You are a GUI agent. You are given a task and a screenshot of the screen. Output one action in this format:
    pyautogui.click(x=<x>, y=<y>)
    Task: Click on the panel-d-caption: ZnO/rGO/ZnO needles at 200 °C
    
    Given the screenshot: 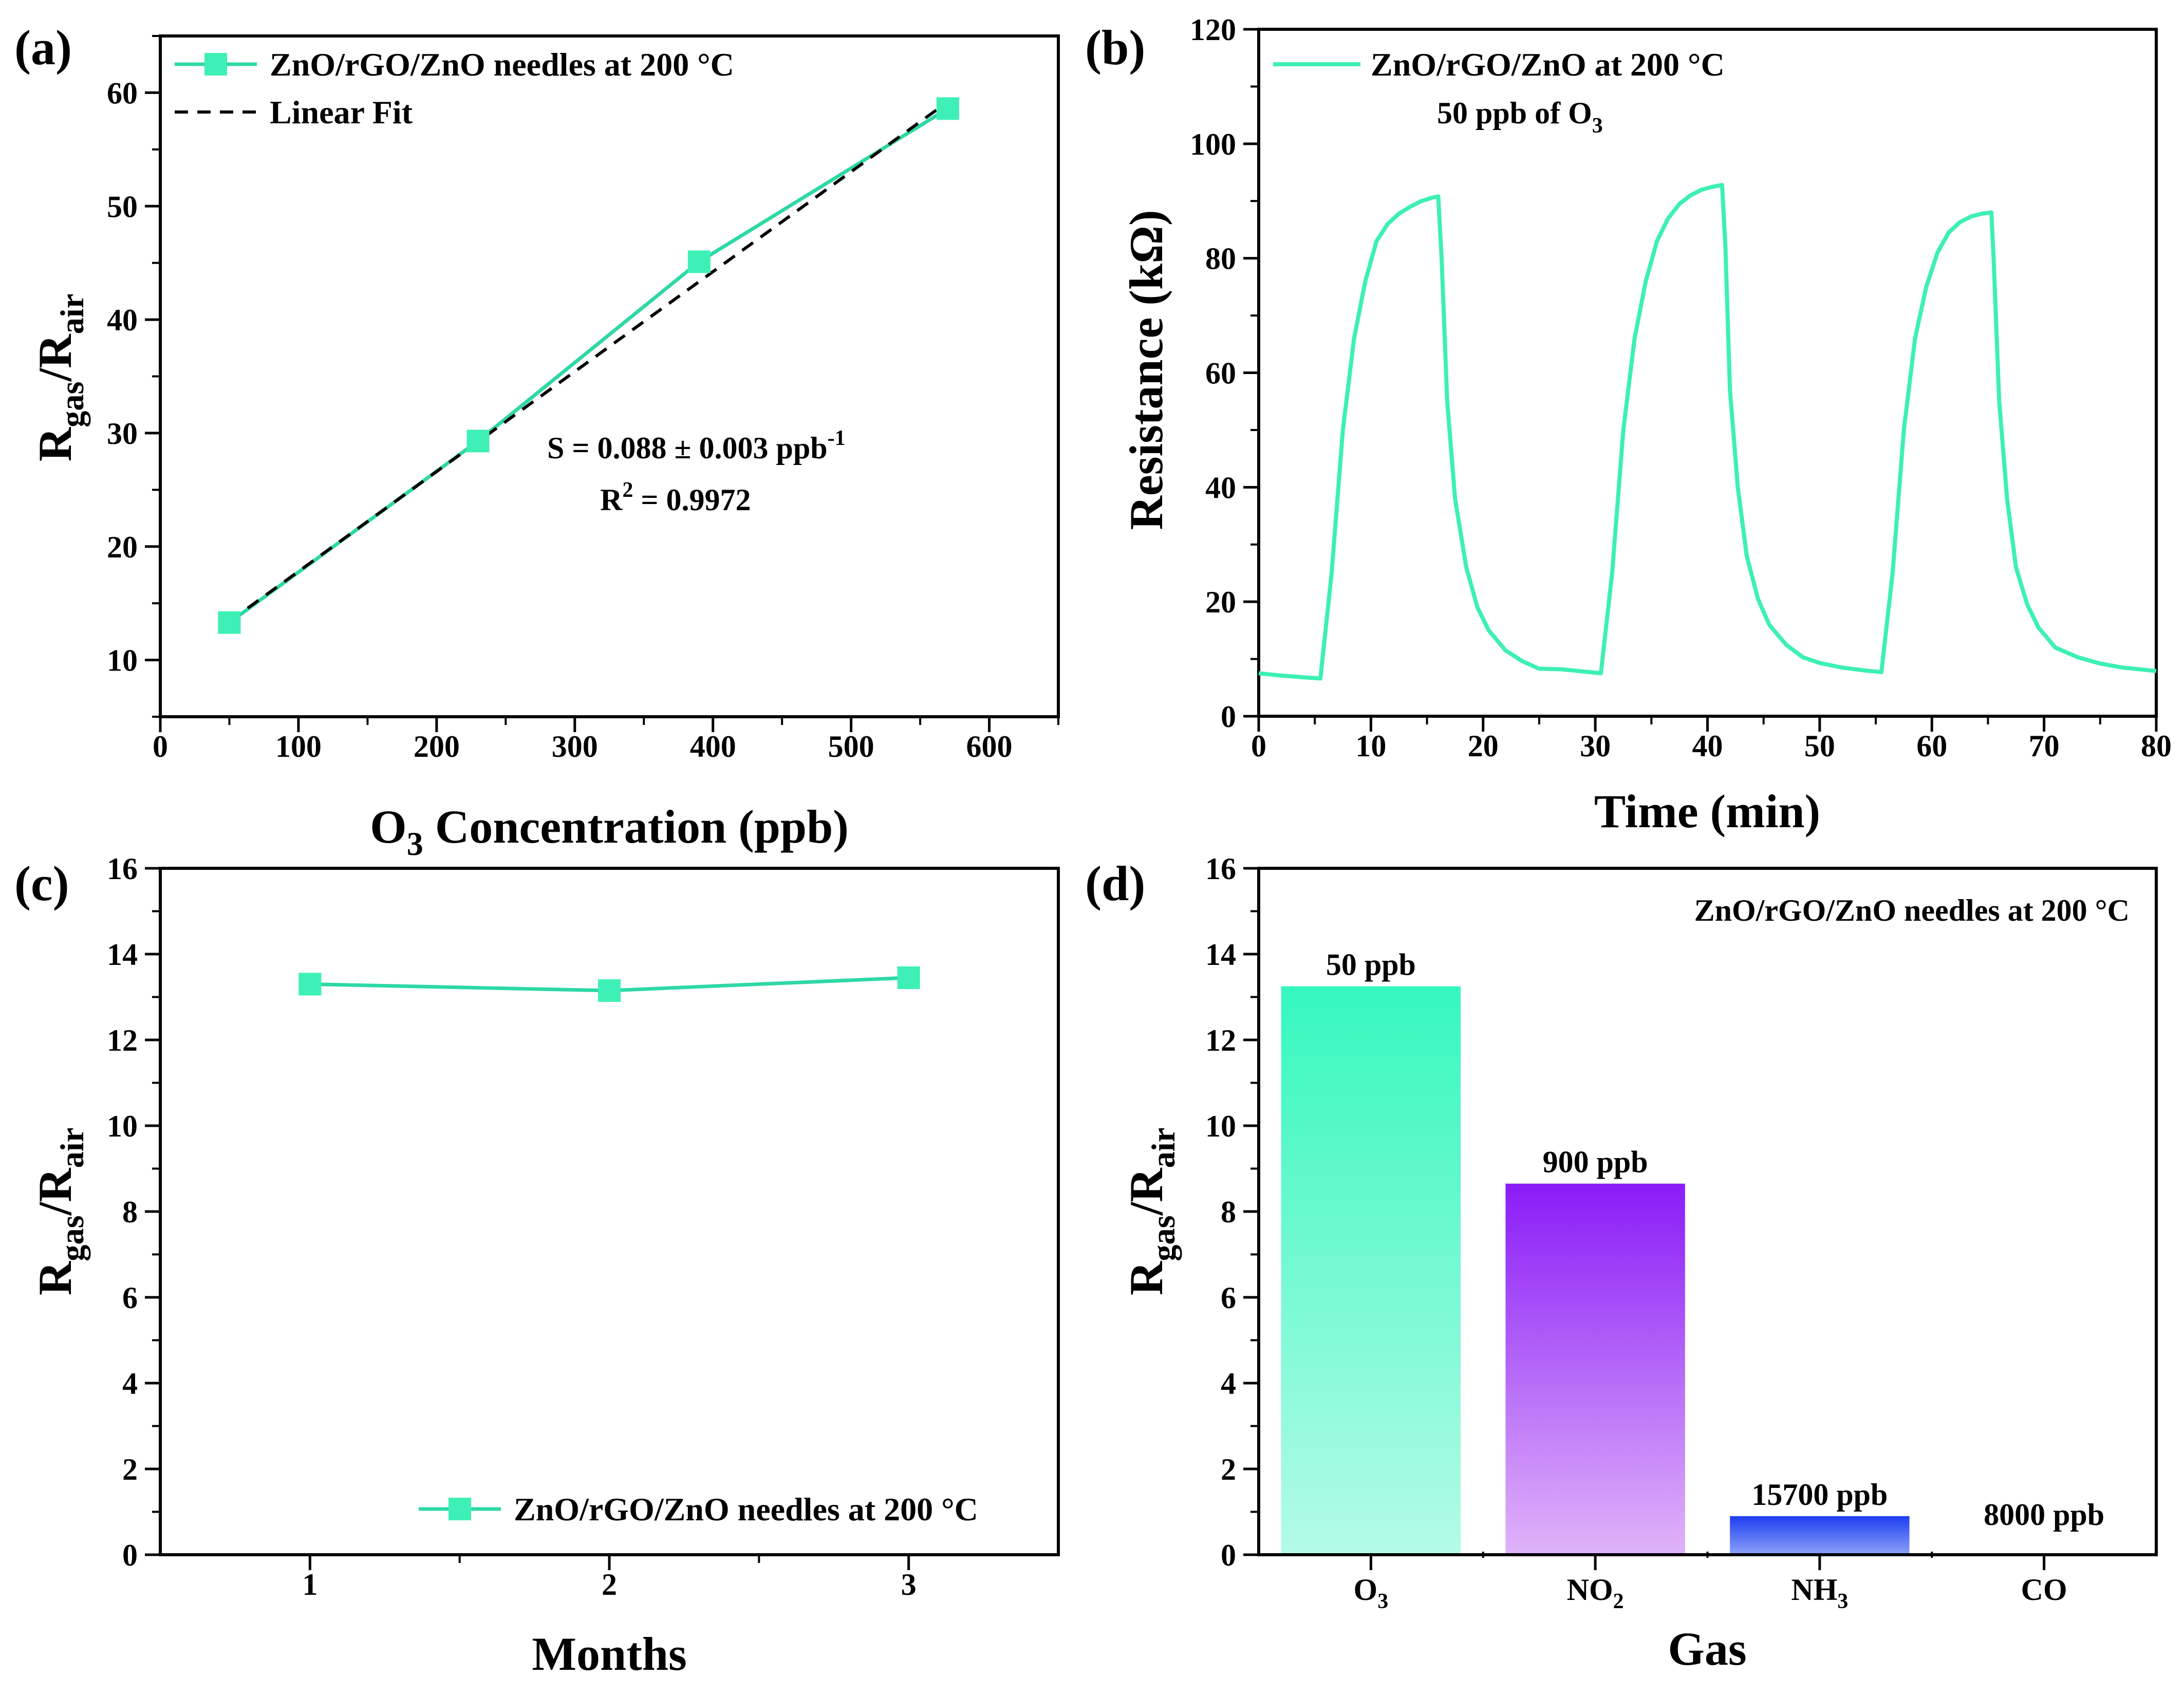 What is the action you would take?
    pyautogui.click(x=1912, y=910)
    